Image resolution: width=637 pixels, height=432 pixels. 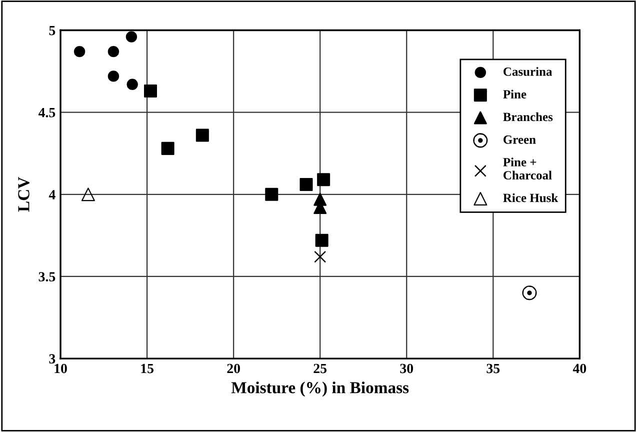 I want to click on x-tick-label: 15, so click(x=147, y=369).